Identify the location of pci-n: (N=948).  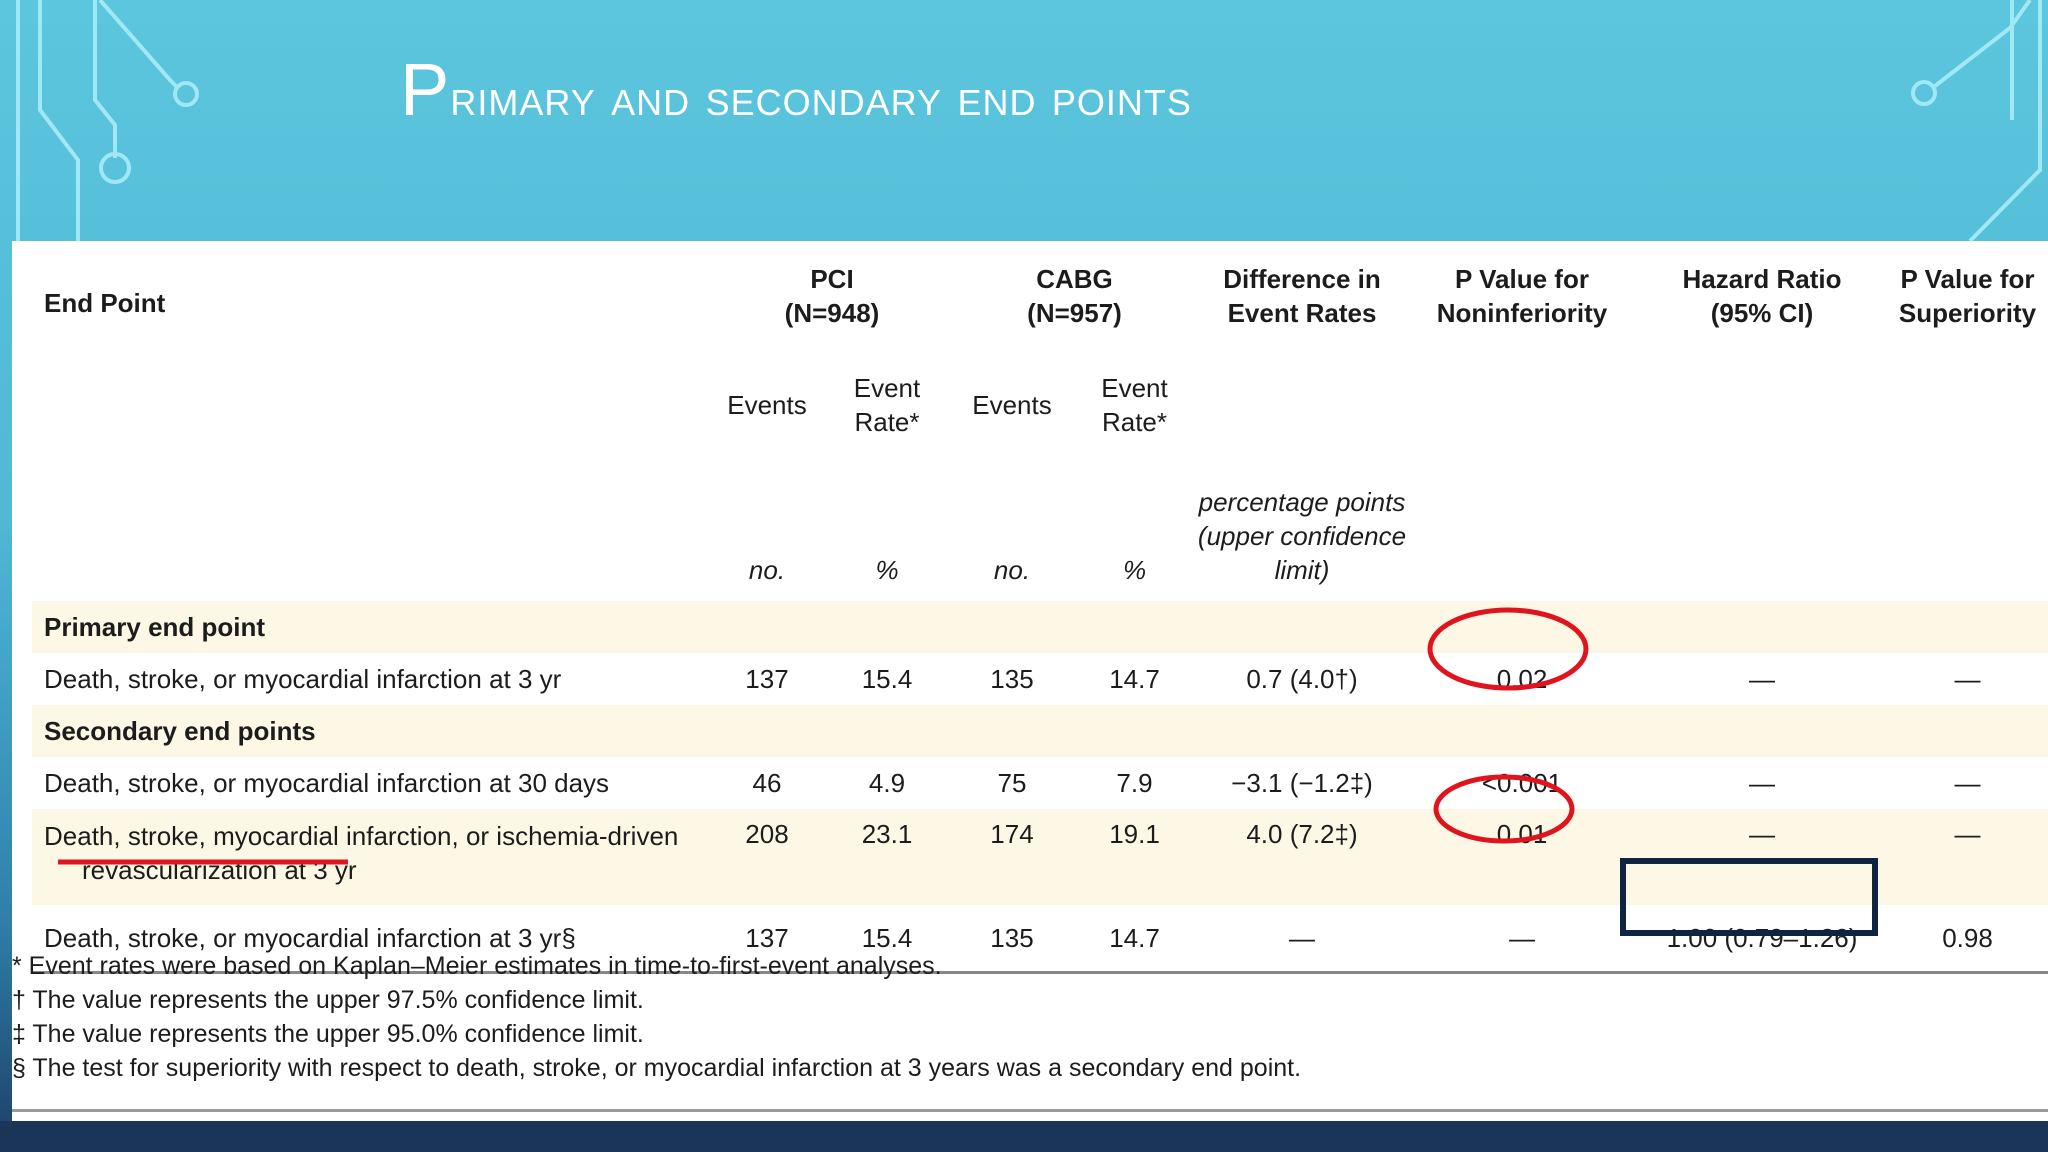
(832, 313).